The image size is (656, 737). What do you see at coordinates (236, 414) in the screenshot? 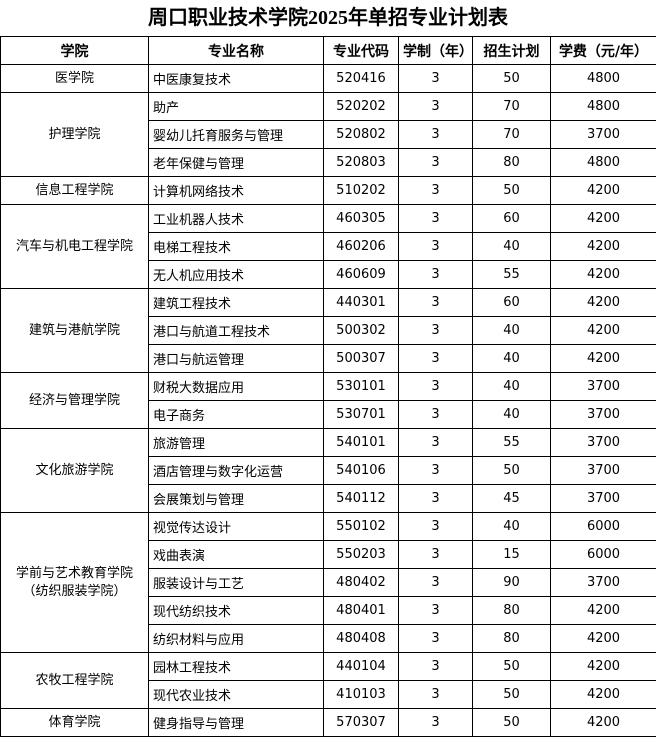
I see `major-name: 电子商务` at bounding box center [236, 414].